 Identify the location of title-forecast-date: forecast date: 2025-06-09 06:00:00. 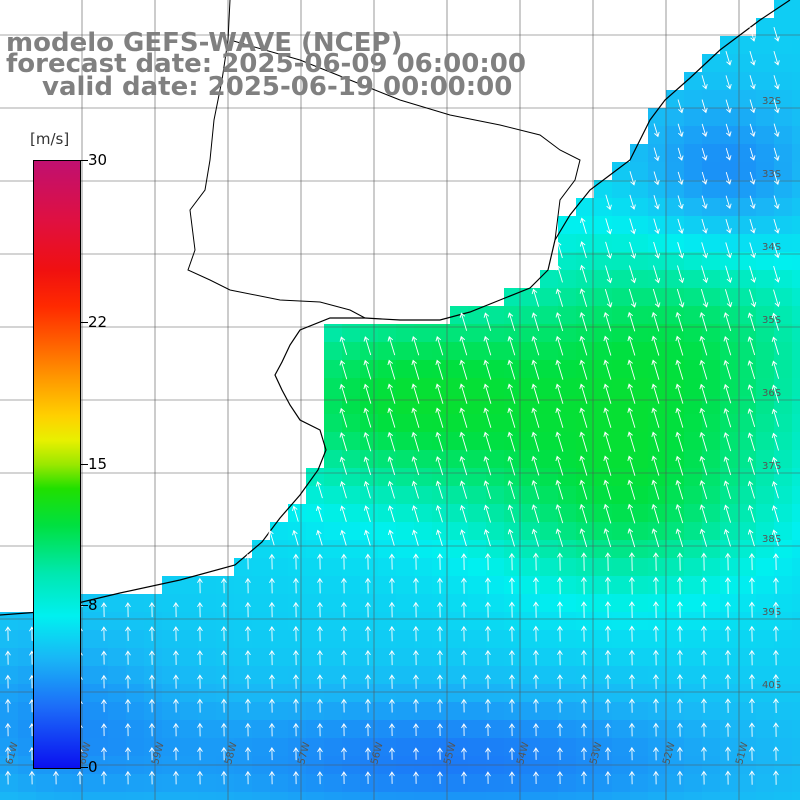
(266, 64).